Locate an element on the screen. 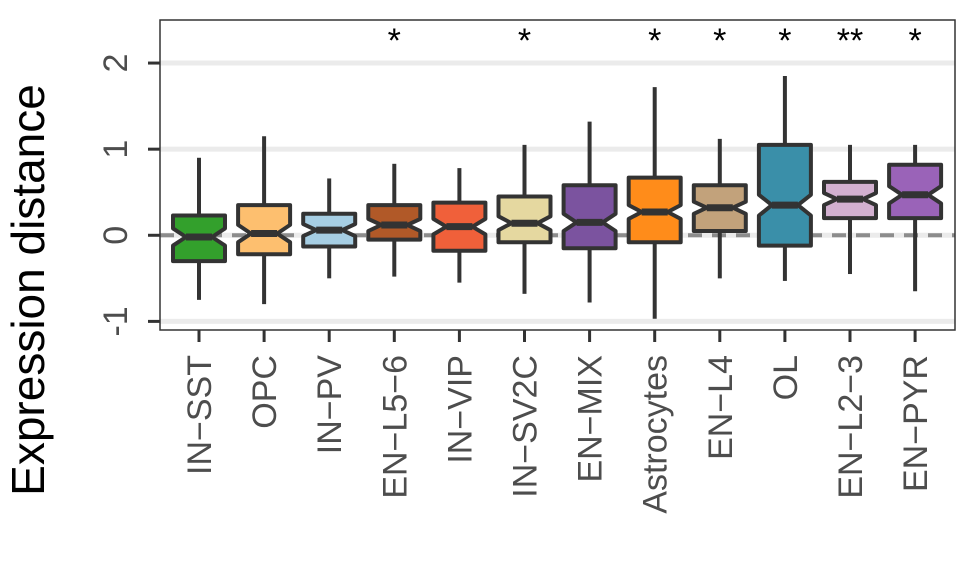 The width and height of the screenshot is (965, 571). x-tick-label-7: Astrocytes is located at coordinates (656, 434).